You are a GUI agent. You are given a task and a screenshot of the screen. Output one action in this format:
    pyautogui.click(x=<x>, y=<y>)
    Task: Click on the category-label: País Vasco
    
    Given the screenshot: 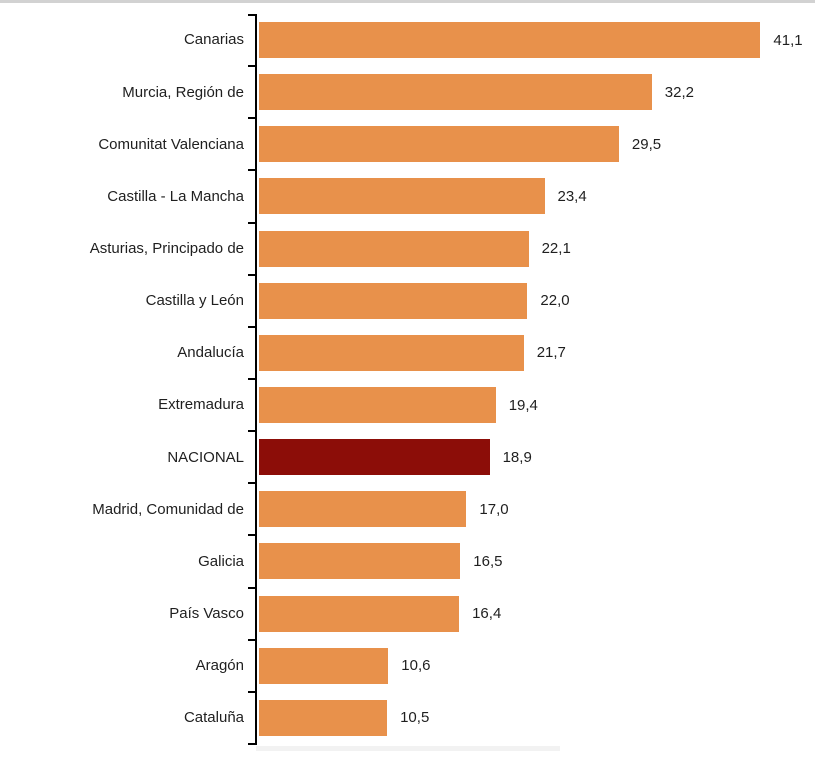 What is the action you would take?
    pyautogui.click(x=206, y=613)
    